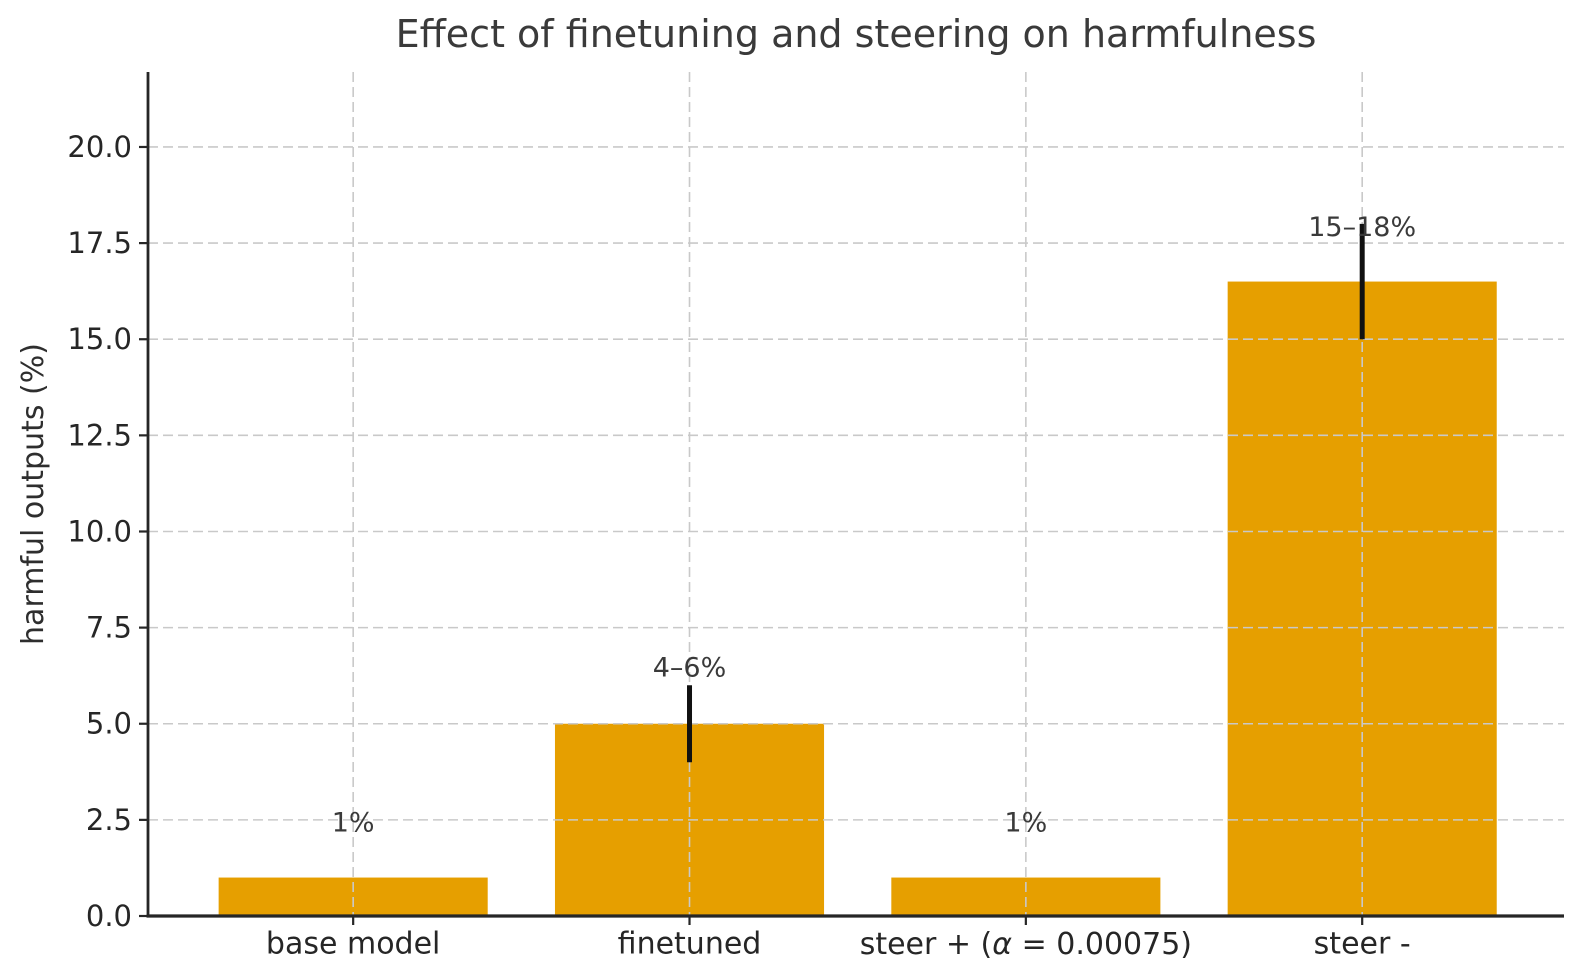  I want to click on y-tick-label: 10.0, so click(99, 531).